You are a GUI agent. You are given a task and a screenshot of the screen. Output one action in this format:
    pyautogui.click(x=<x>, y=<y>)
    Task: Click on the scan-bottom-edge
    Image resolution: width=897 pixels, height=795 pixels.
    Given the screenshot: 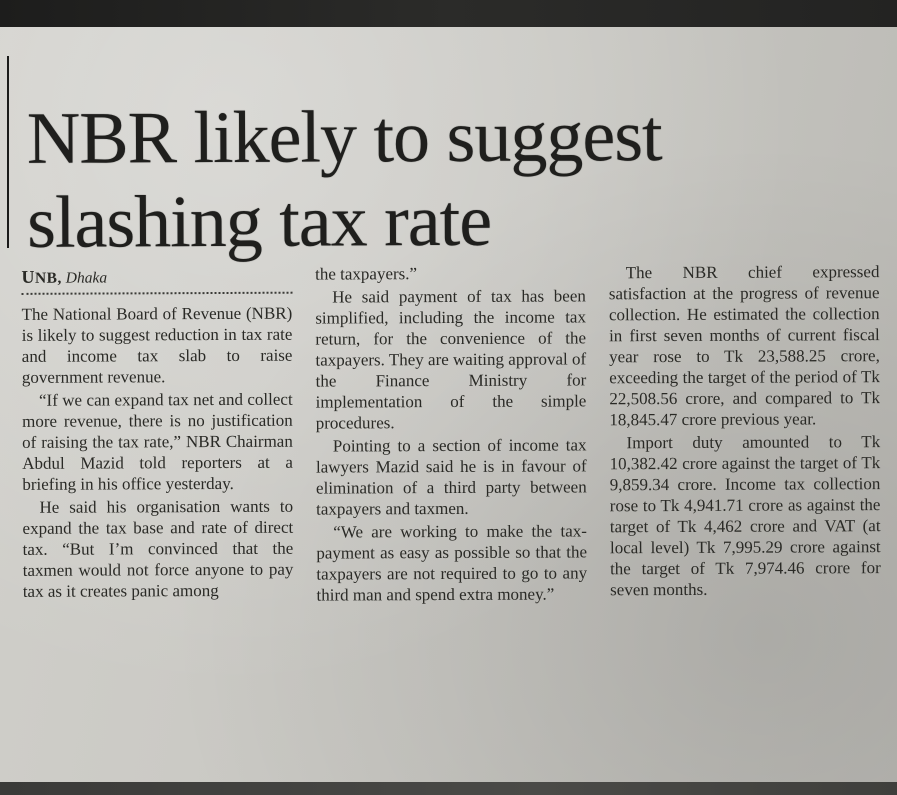 What is the action you would take?
    pyautogui.click(x=448, y=788)
    